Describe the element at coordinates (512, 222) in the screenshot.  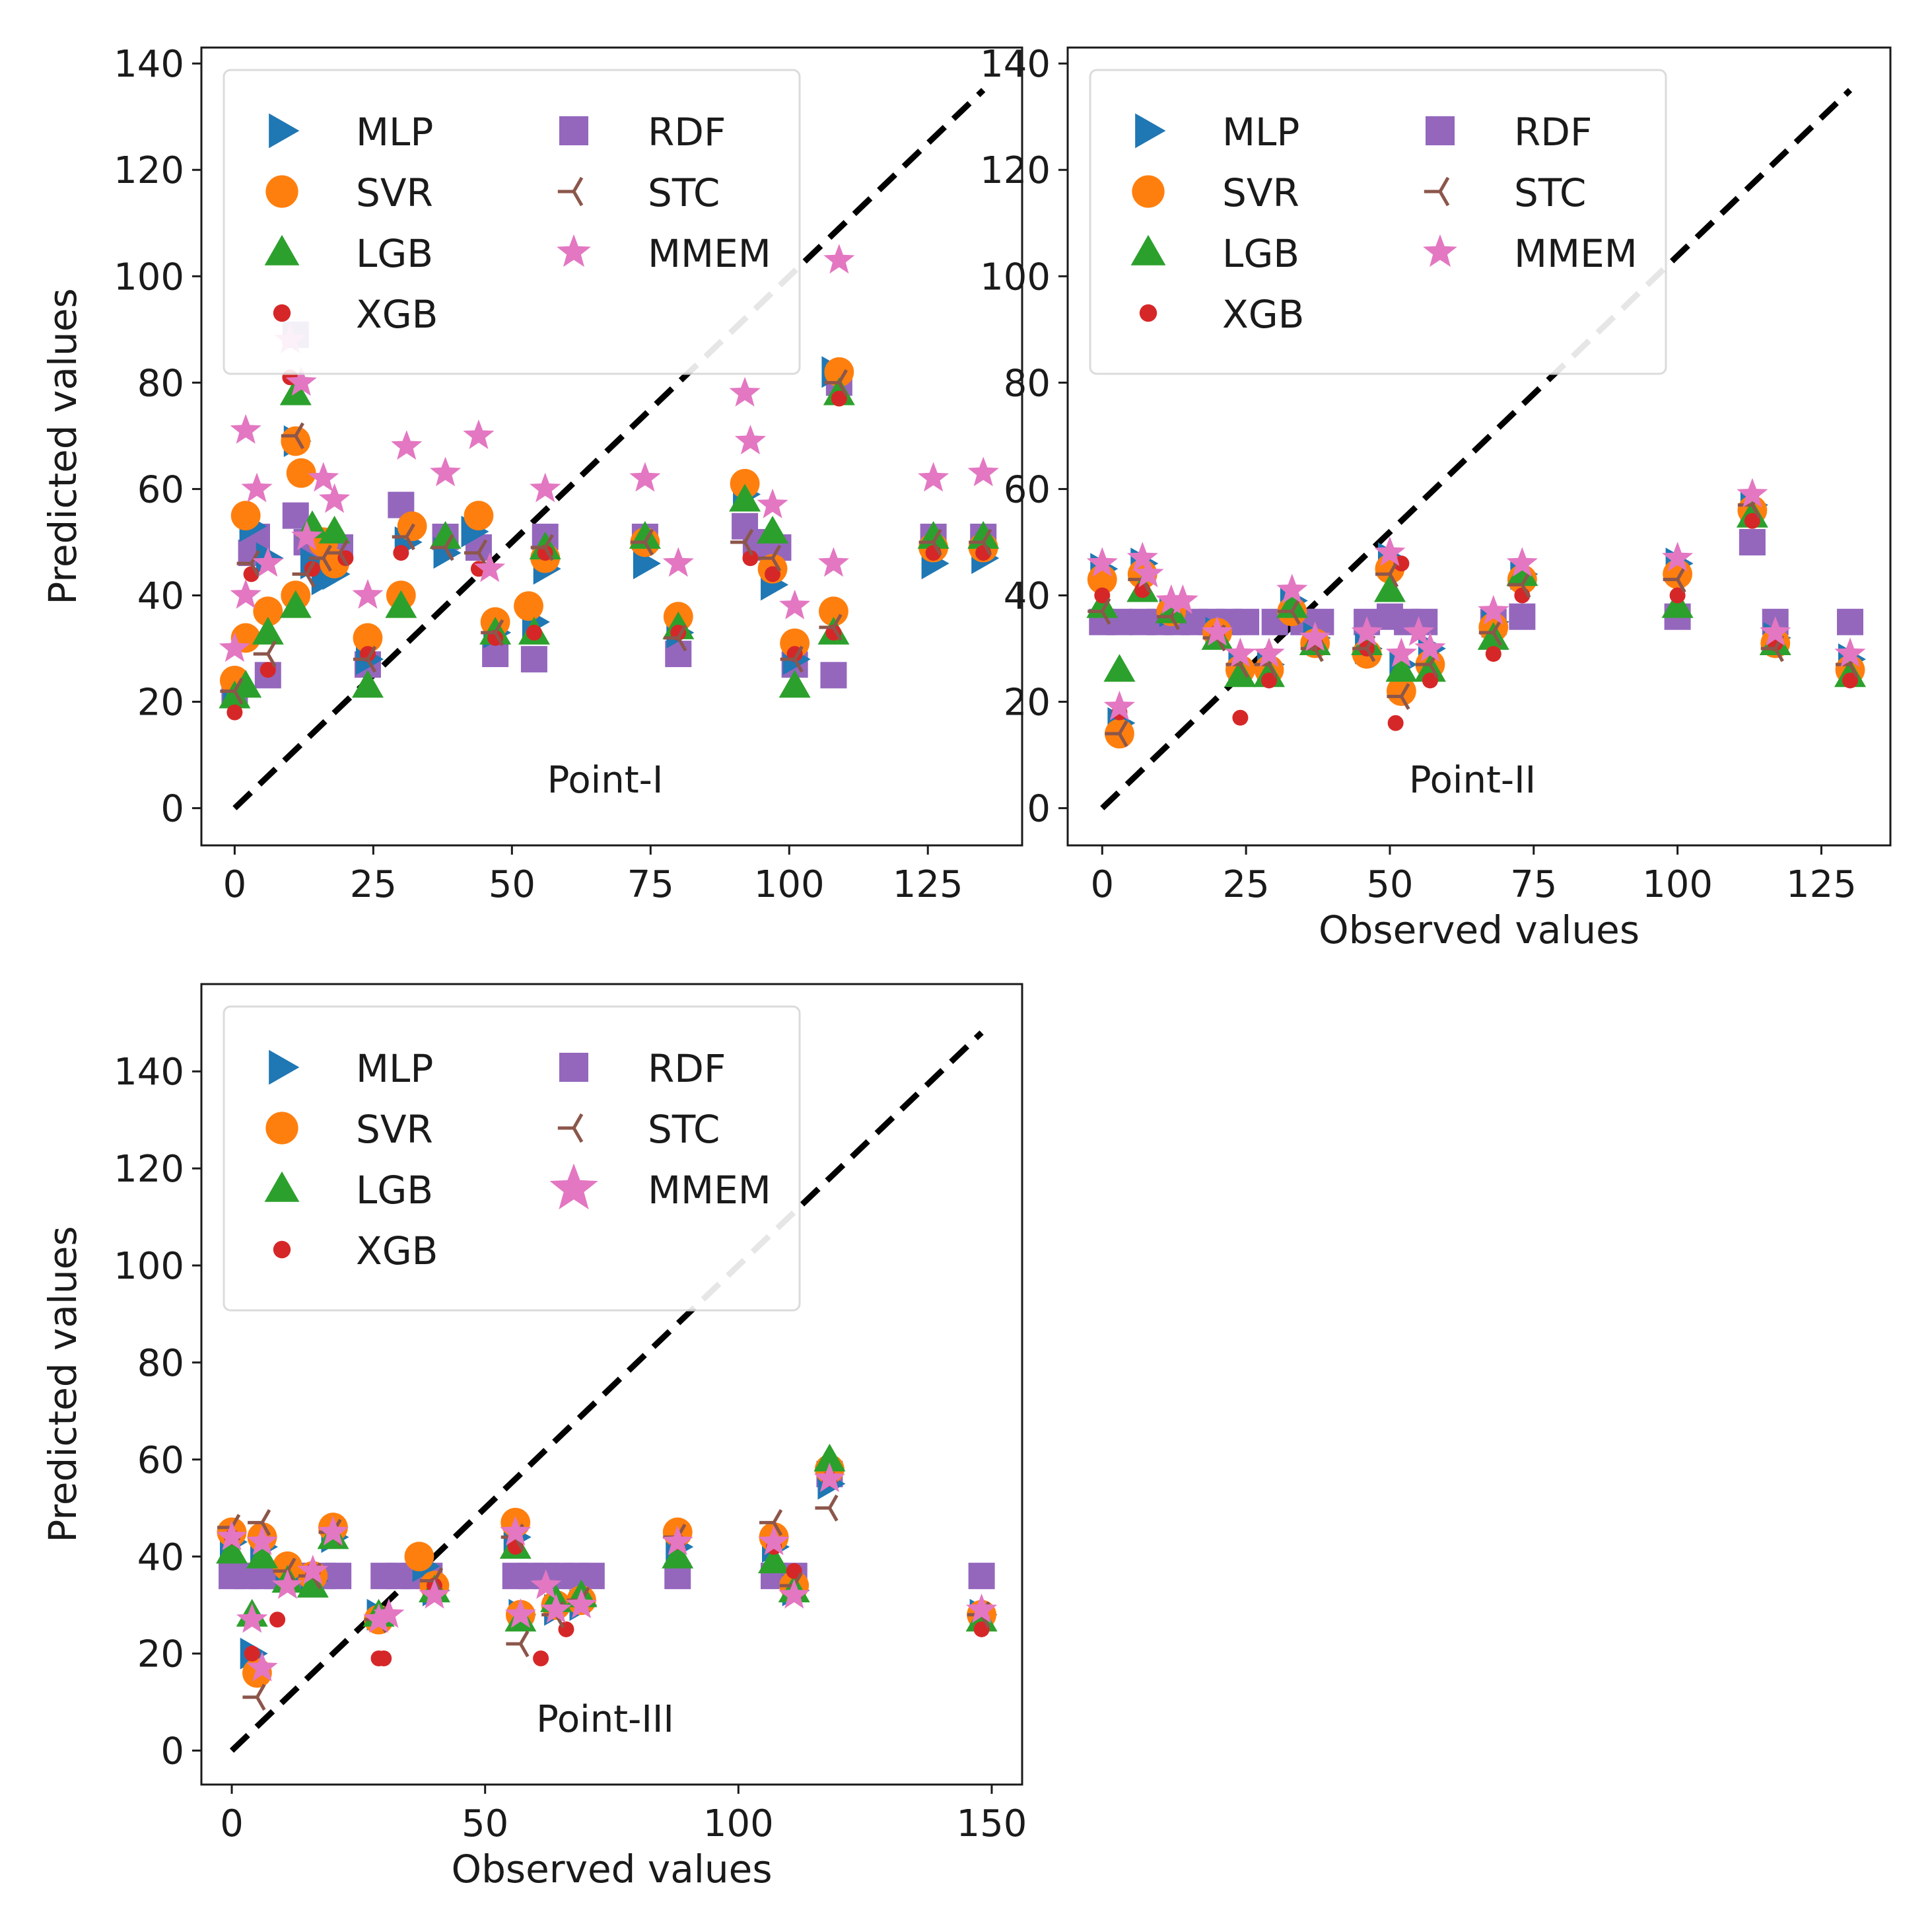
I see `legend: MLP SVR LGB XGB RDF STC MMEM` at that location.